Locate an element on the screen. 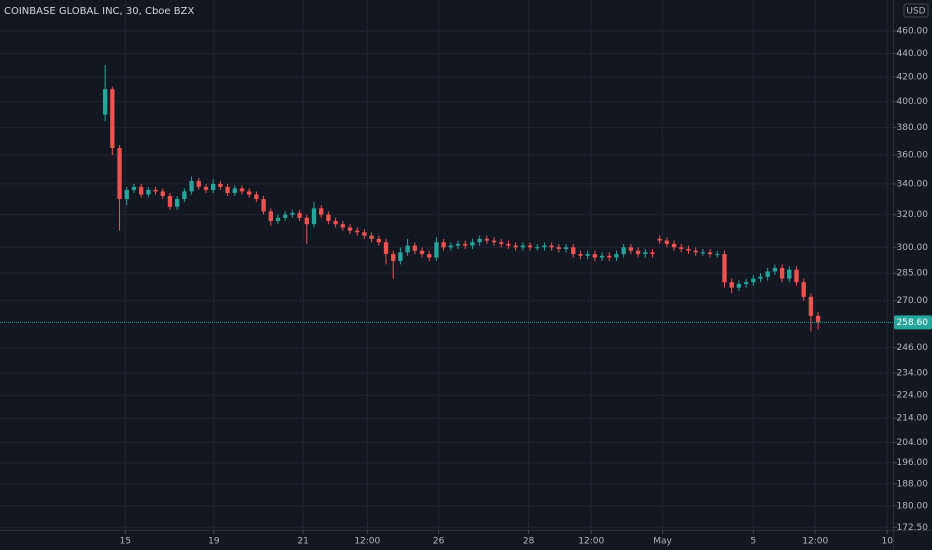  currency: USD is located at coordinates (915, 12).